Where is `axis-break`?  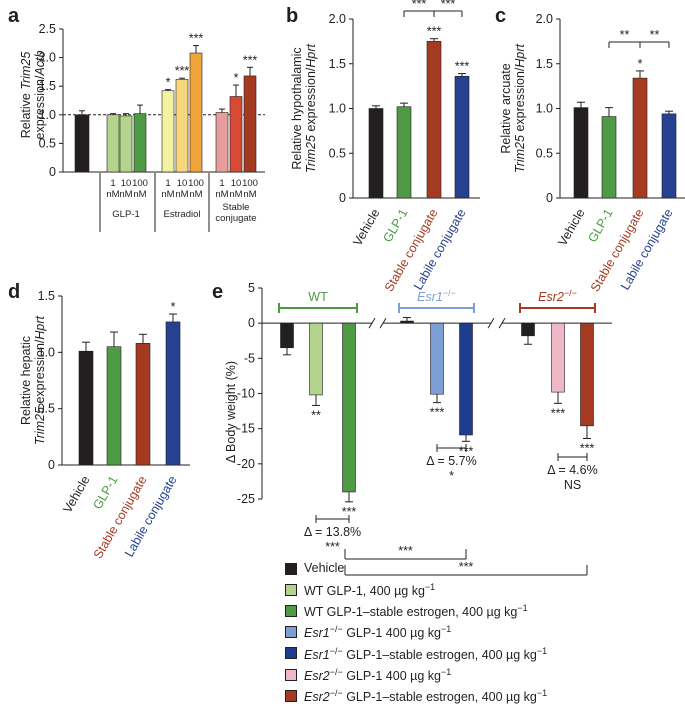 axis-break is located at coordinates (372, 323).